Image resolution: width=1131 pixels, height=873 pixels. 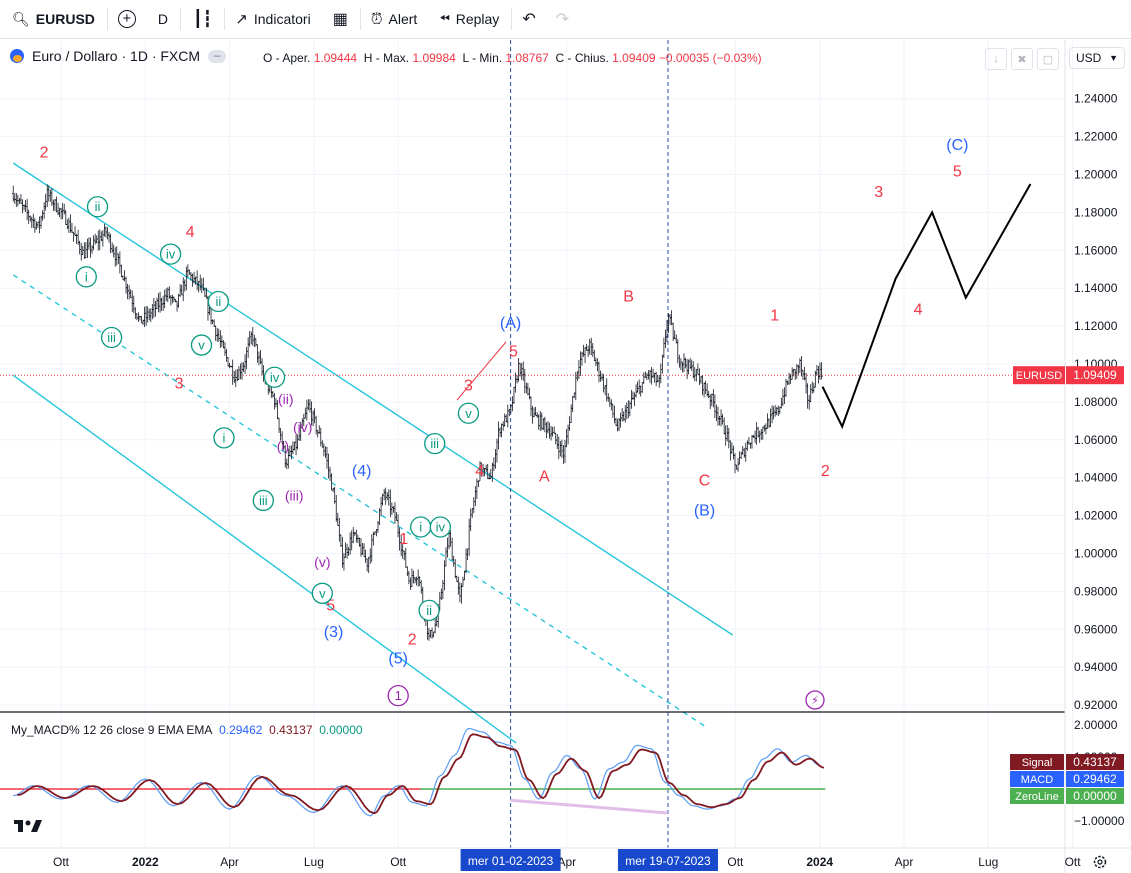 What do you see at coordinates (203, 19) in the screenshot?
I see `chart-type-button: ┃┇` at bounding box center [203, 19].